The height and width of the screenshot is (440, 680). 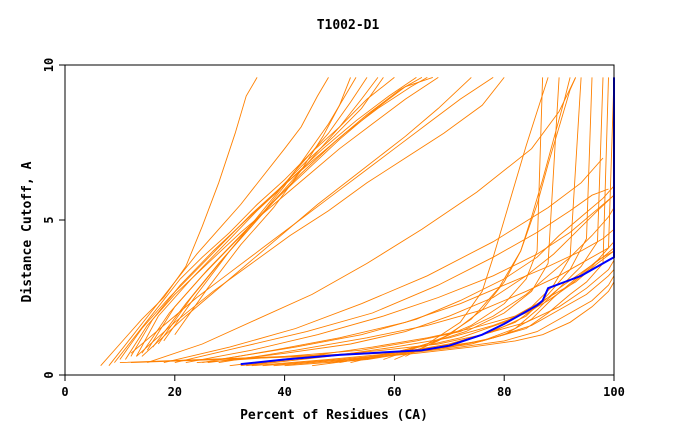 What do you see at coordinates (64, 392) in the screenshot?
I see `x-tick-label: 0` at bounding box center [64, 392].